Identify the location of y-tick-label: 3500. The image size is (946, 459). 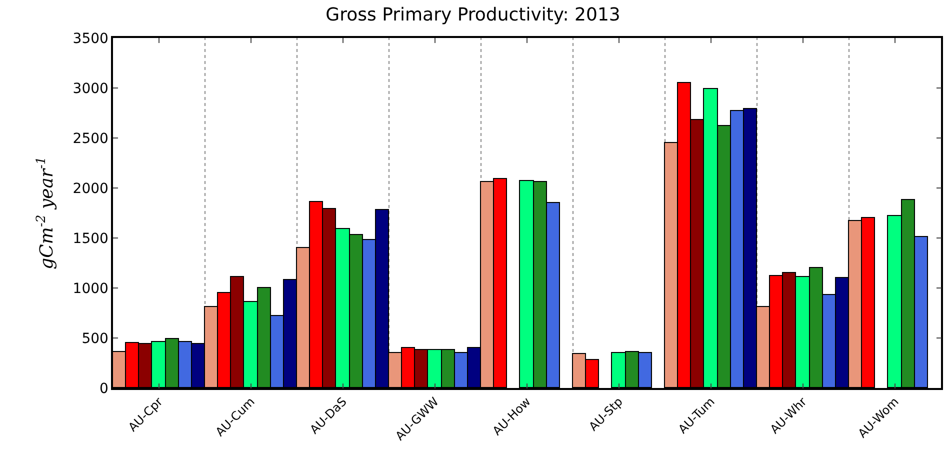
(90, 38).